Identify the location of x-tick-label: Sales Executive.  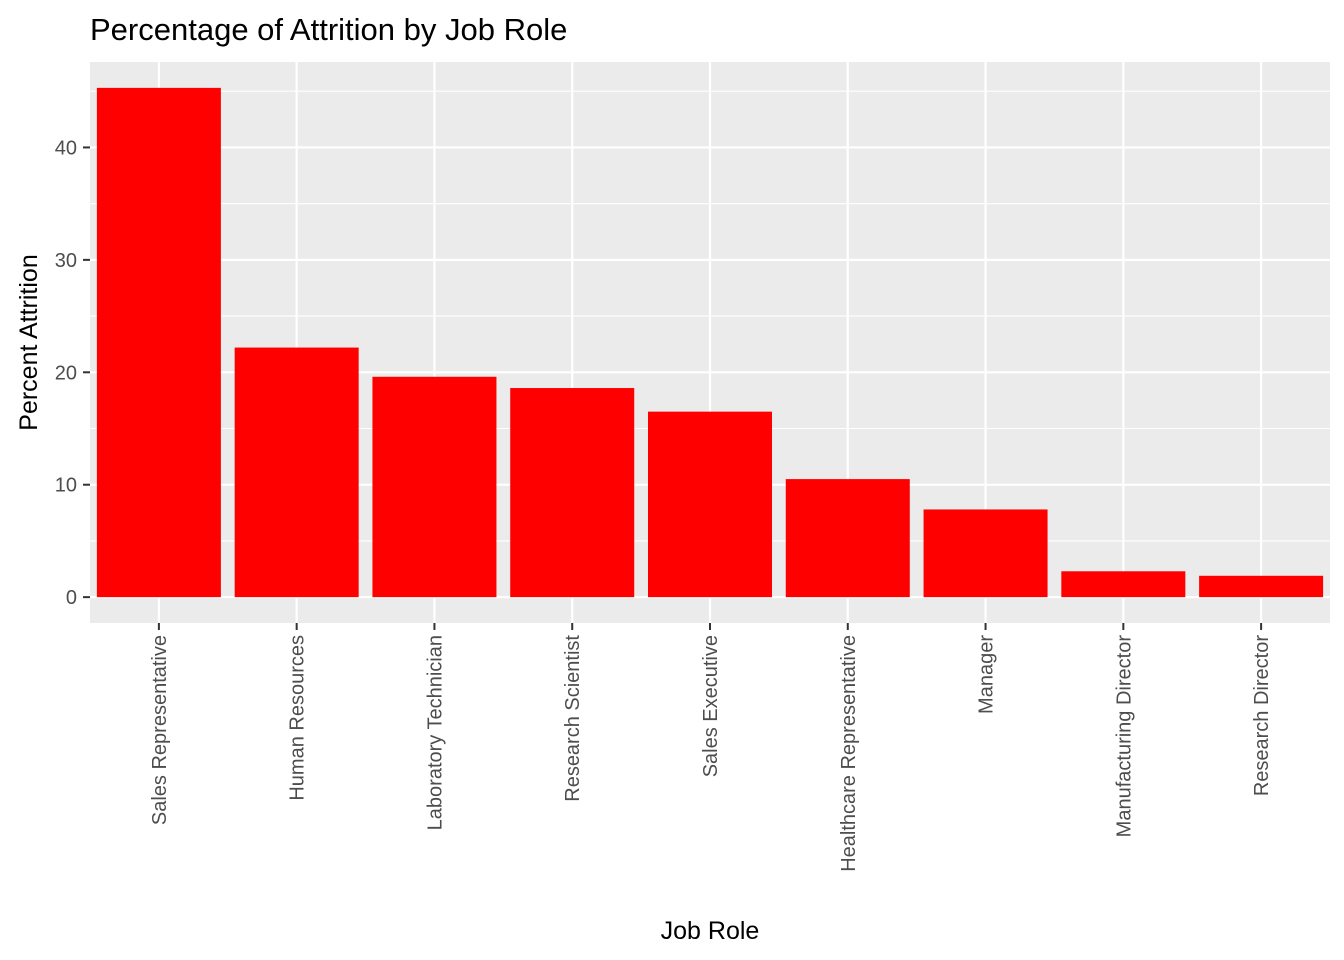
(711, 706).